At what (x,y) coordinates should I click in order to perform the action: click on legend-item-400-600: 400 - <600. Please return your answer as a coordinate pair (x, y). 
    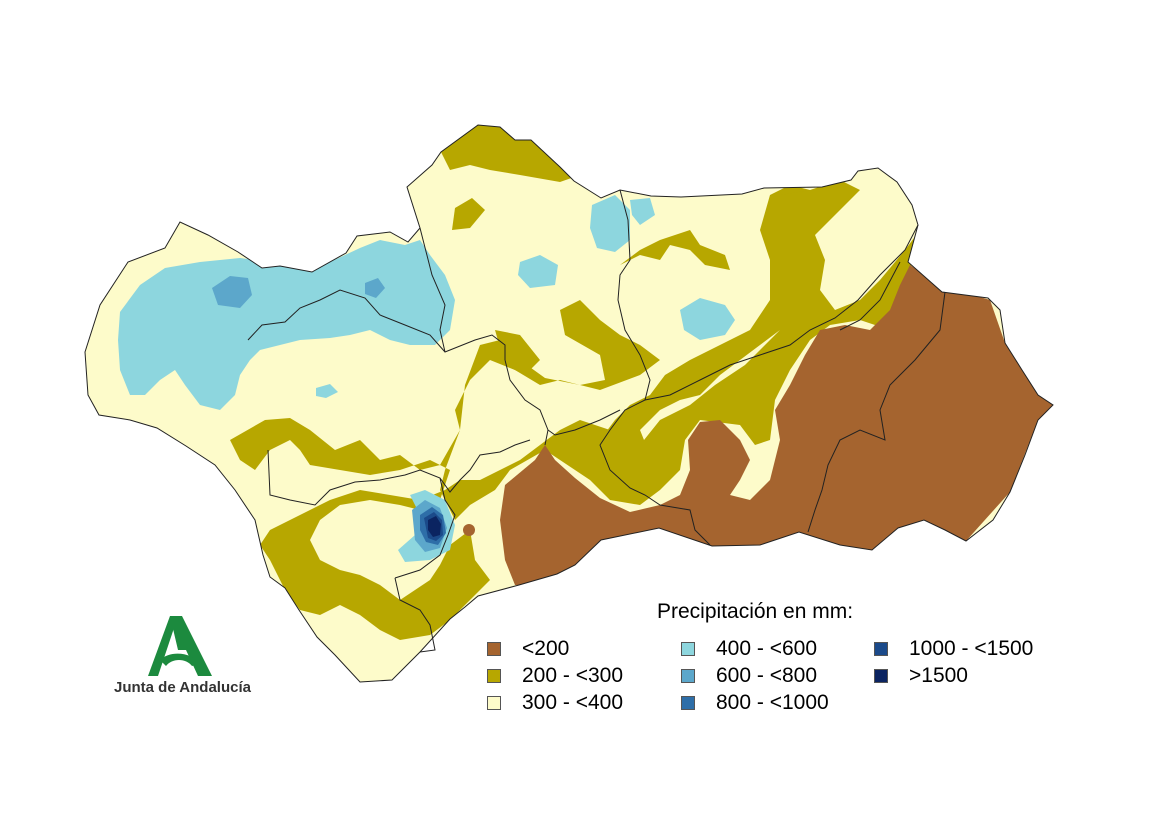
    Looking at the image, I should click on (749, 649).